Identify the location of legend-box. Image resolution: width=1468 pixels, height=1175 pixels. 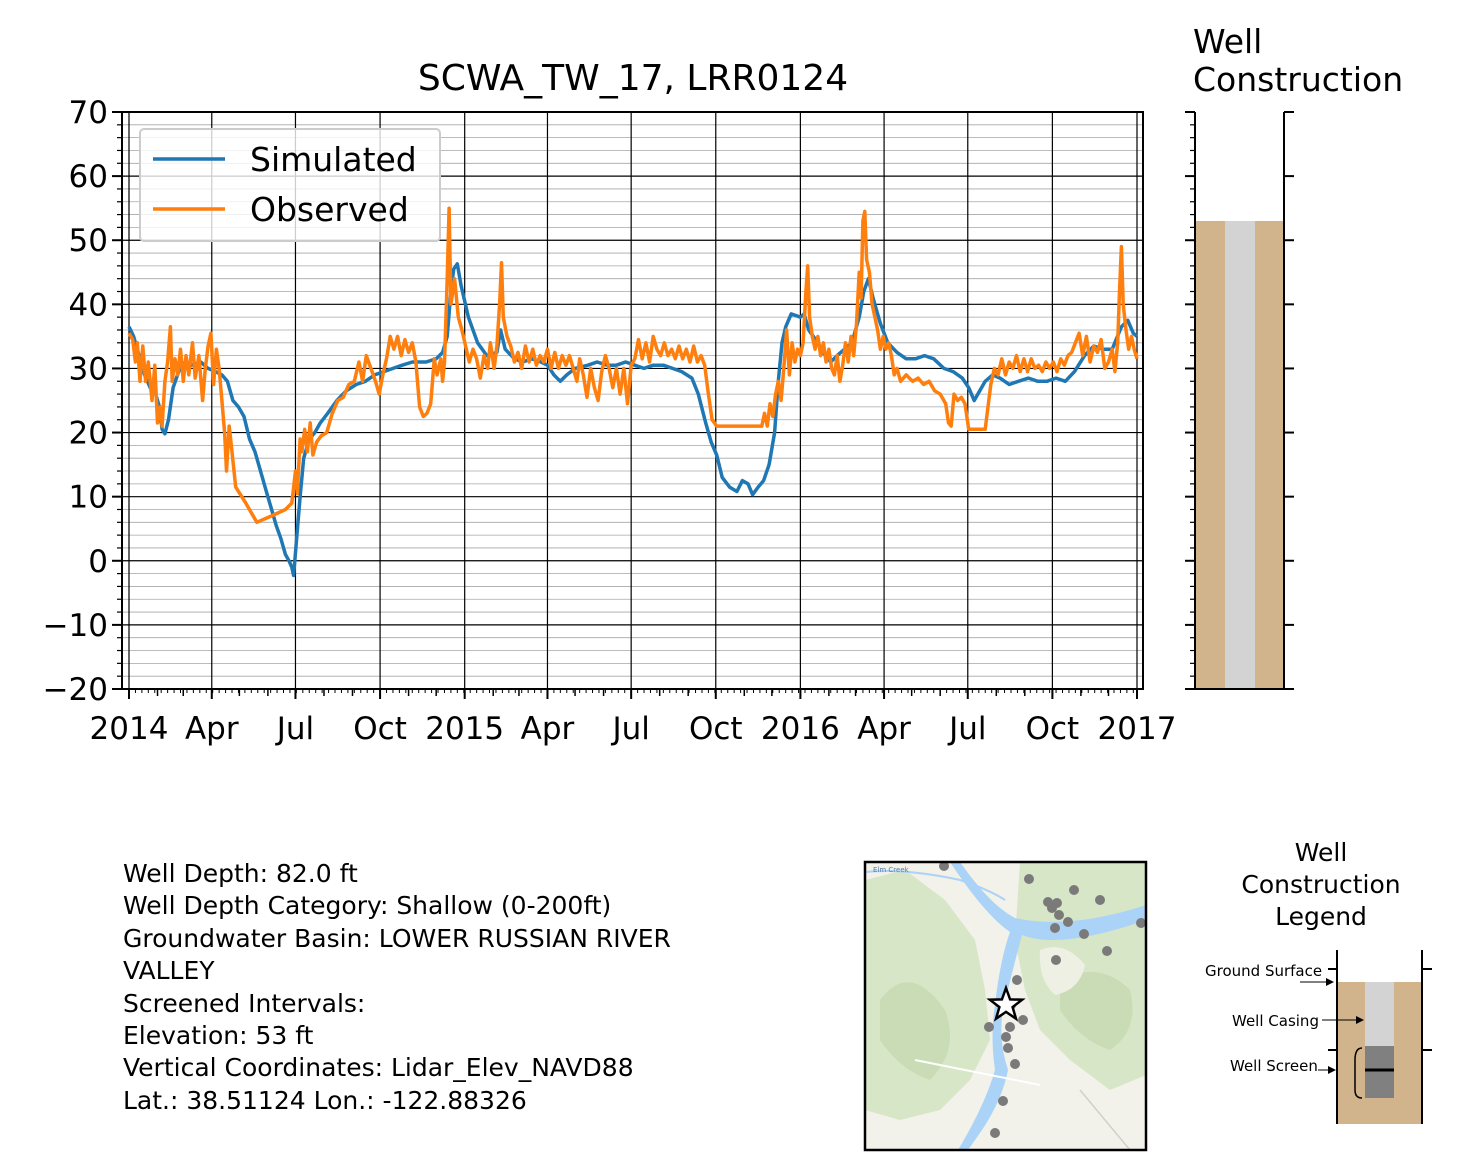
(290, 185).